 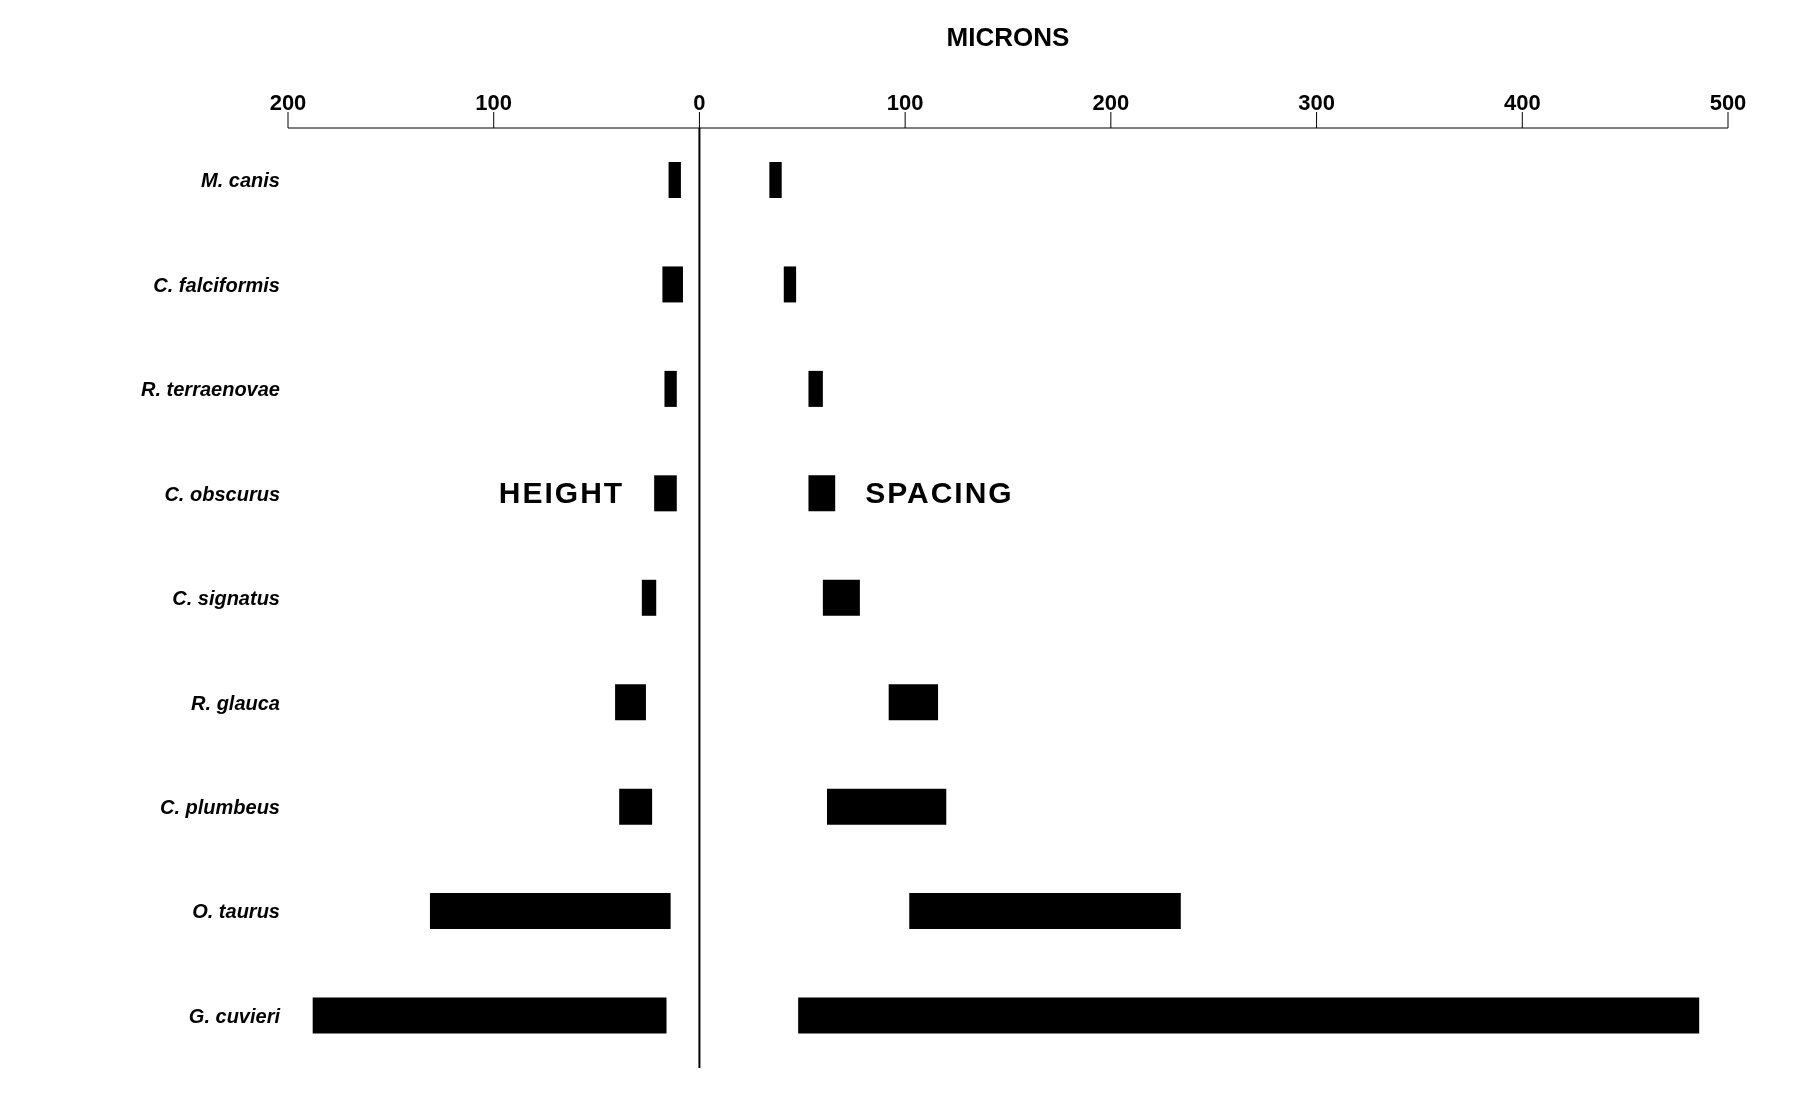 What do you see at coordinates (226, 598) in the screenshot?
I see `y-tick-label: C. signatus` at bounding box center [226, 598].